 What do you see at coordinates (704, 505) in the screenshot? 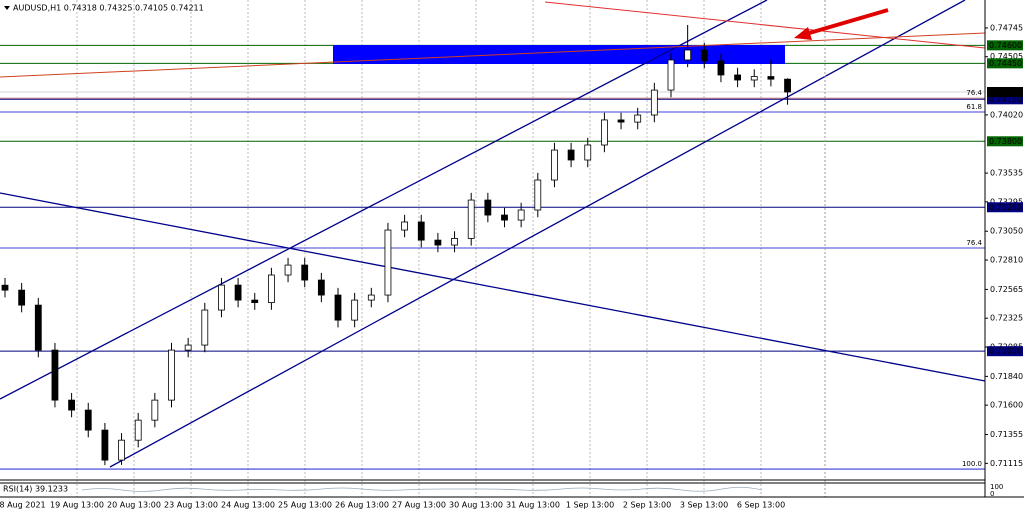
I see `x-tick-label: 3 Sep 13:00` at bounding box center [704, 505].